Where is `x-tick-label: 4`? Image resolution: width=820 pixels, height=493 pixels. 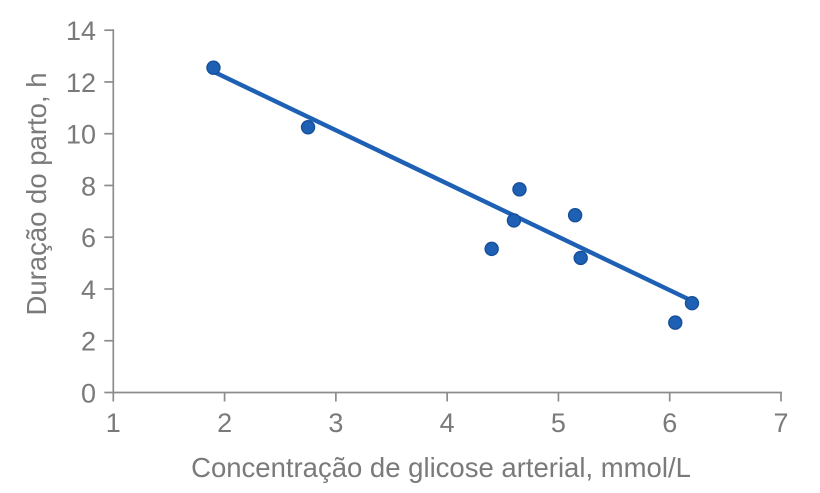 x-tick-label: 4 is located at coordinates (447, 423).